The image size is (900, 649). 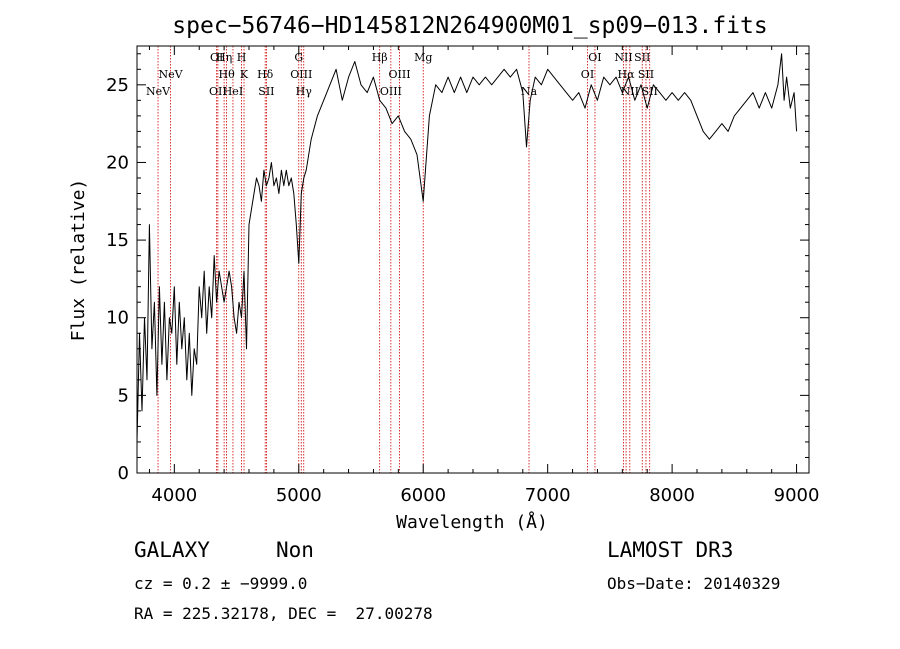 I want to click on emission-line-label: Hγ, so click(x=304, y=91).